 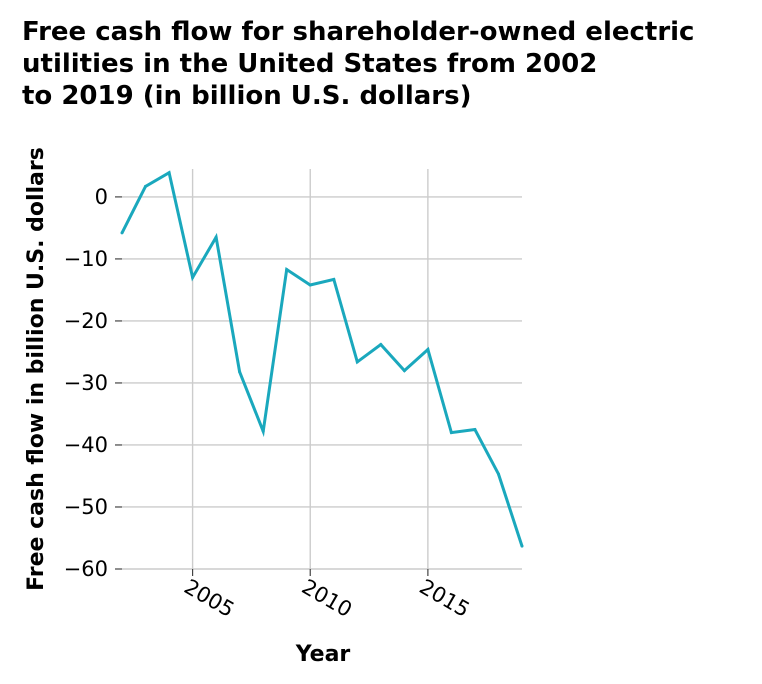 I want to click on data-point-2002, so click(x=122, y=233).